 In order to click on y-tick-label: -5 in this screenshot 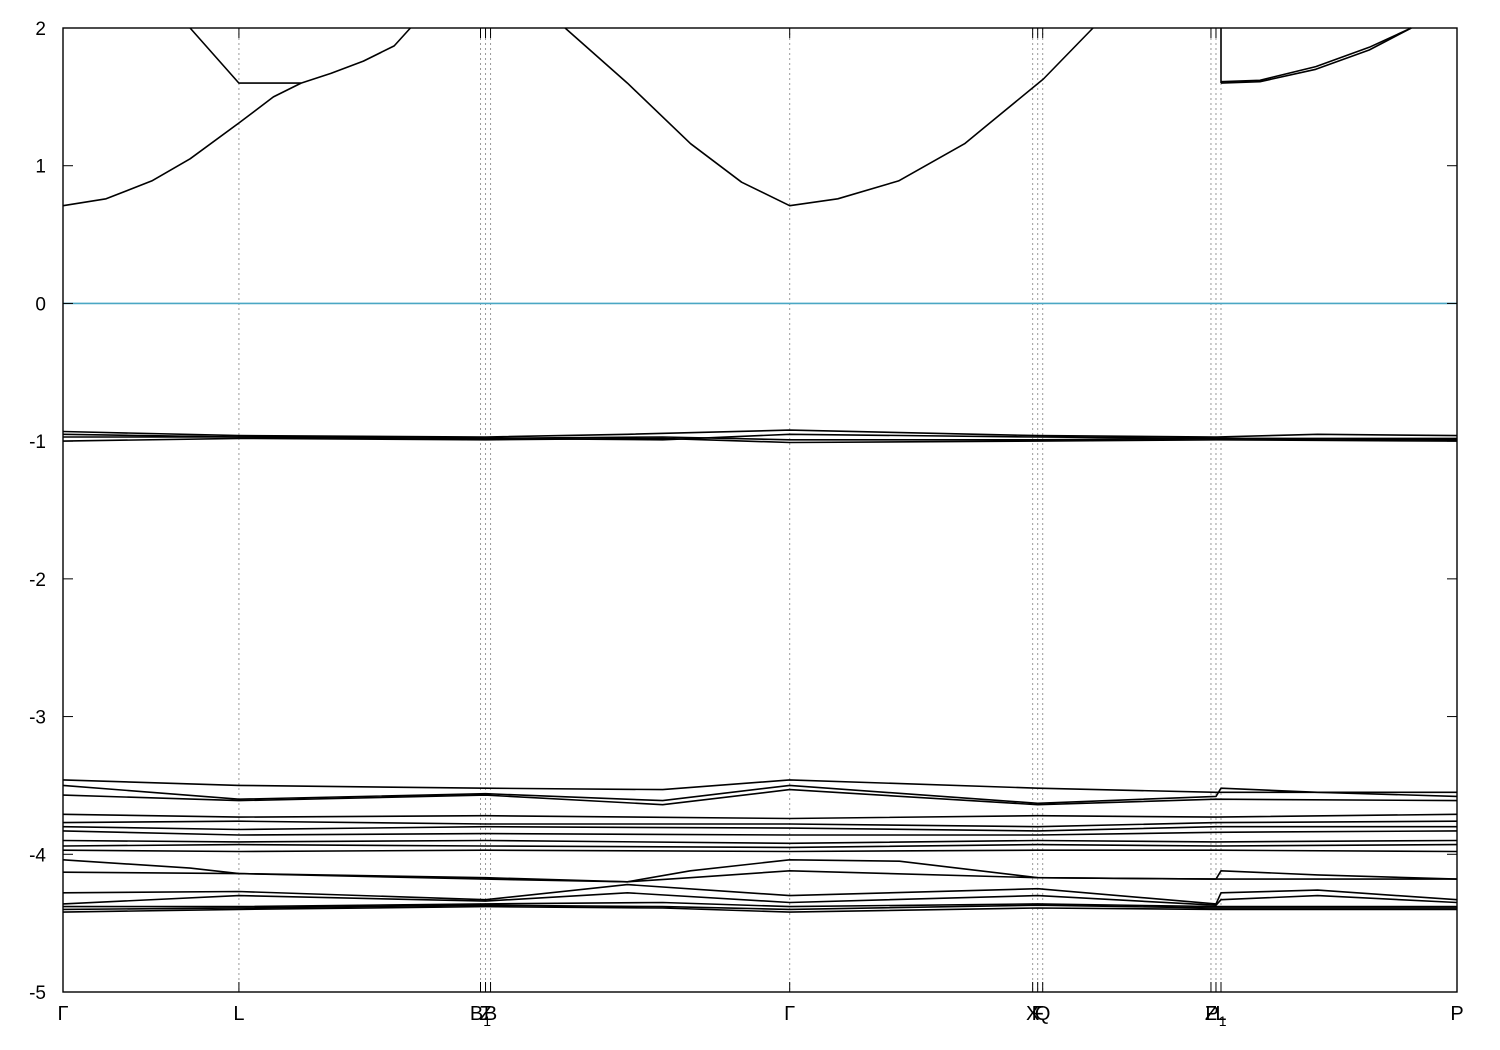, I will do `click(37, 993)`.